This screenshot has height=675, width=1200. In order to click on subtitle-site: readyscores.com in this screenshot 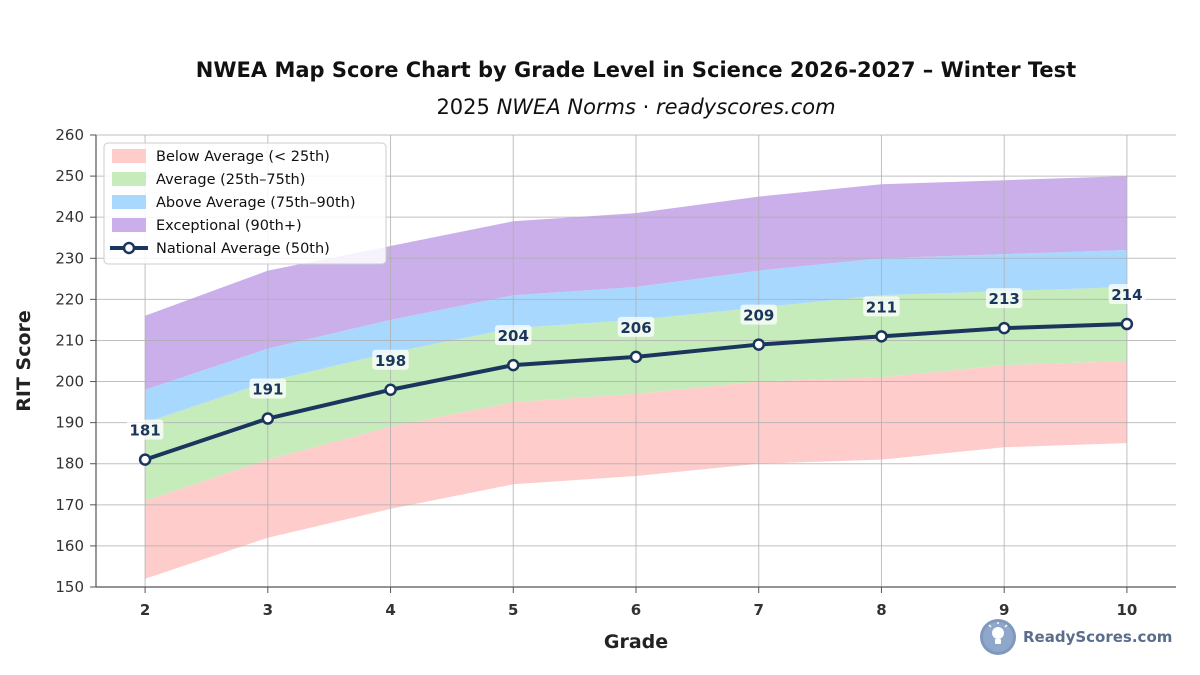, I will do `click(746, 107)`.